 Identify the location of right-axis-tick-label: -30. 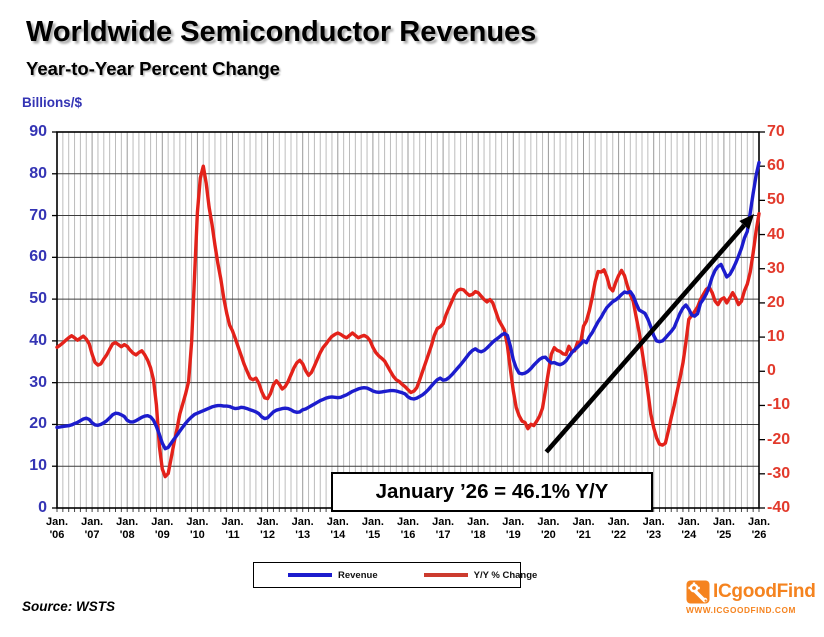
(779, 473).